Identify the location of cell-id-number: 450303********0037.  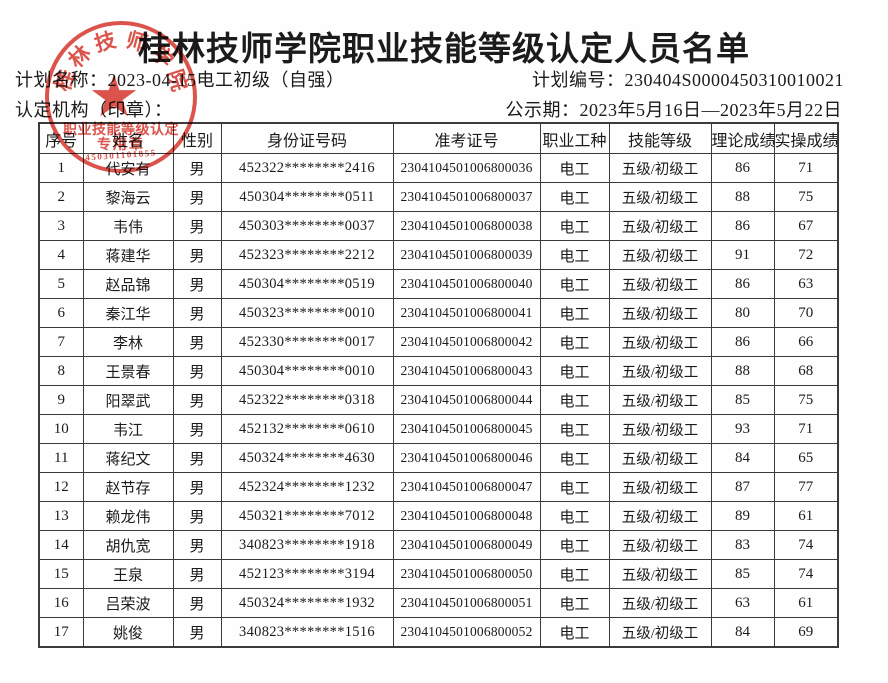
(307, 226).